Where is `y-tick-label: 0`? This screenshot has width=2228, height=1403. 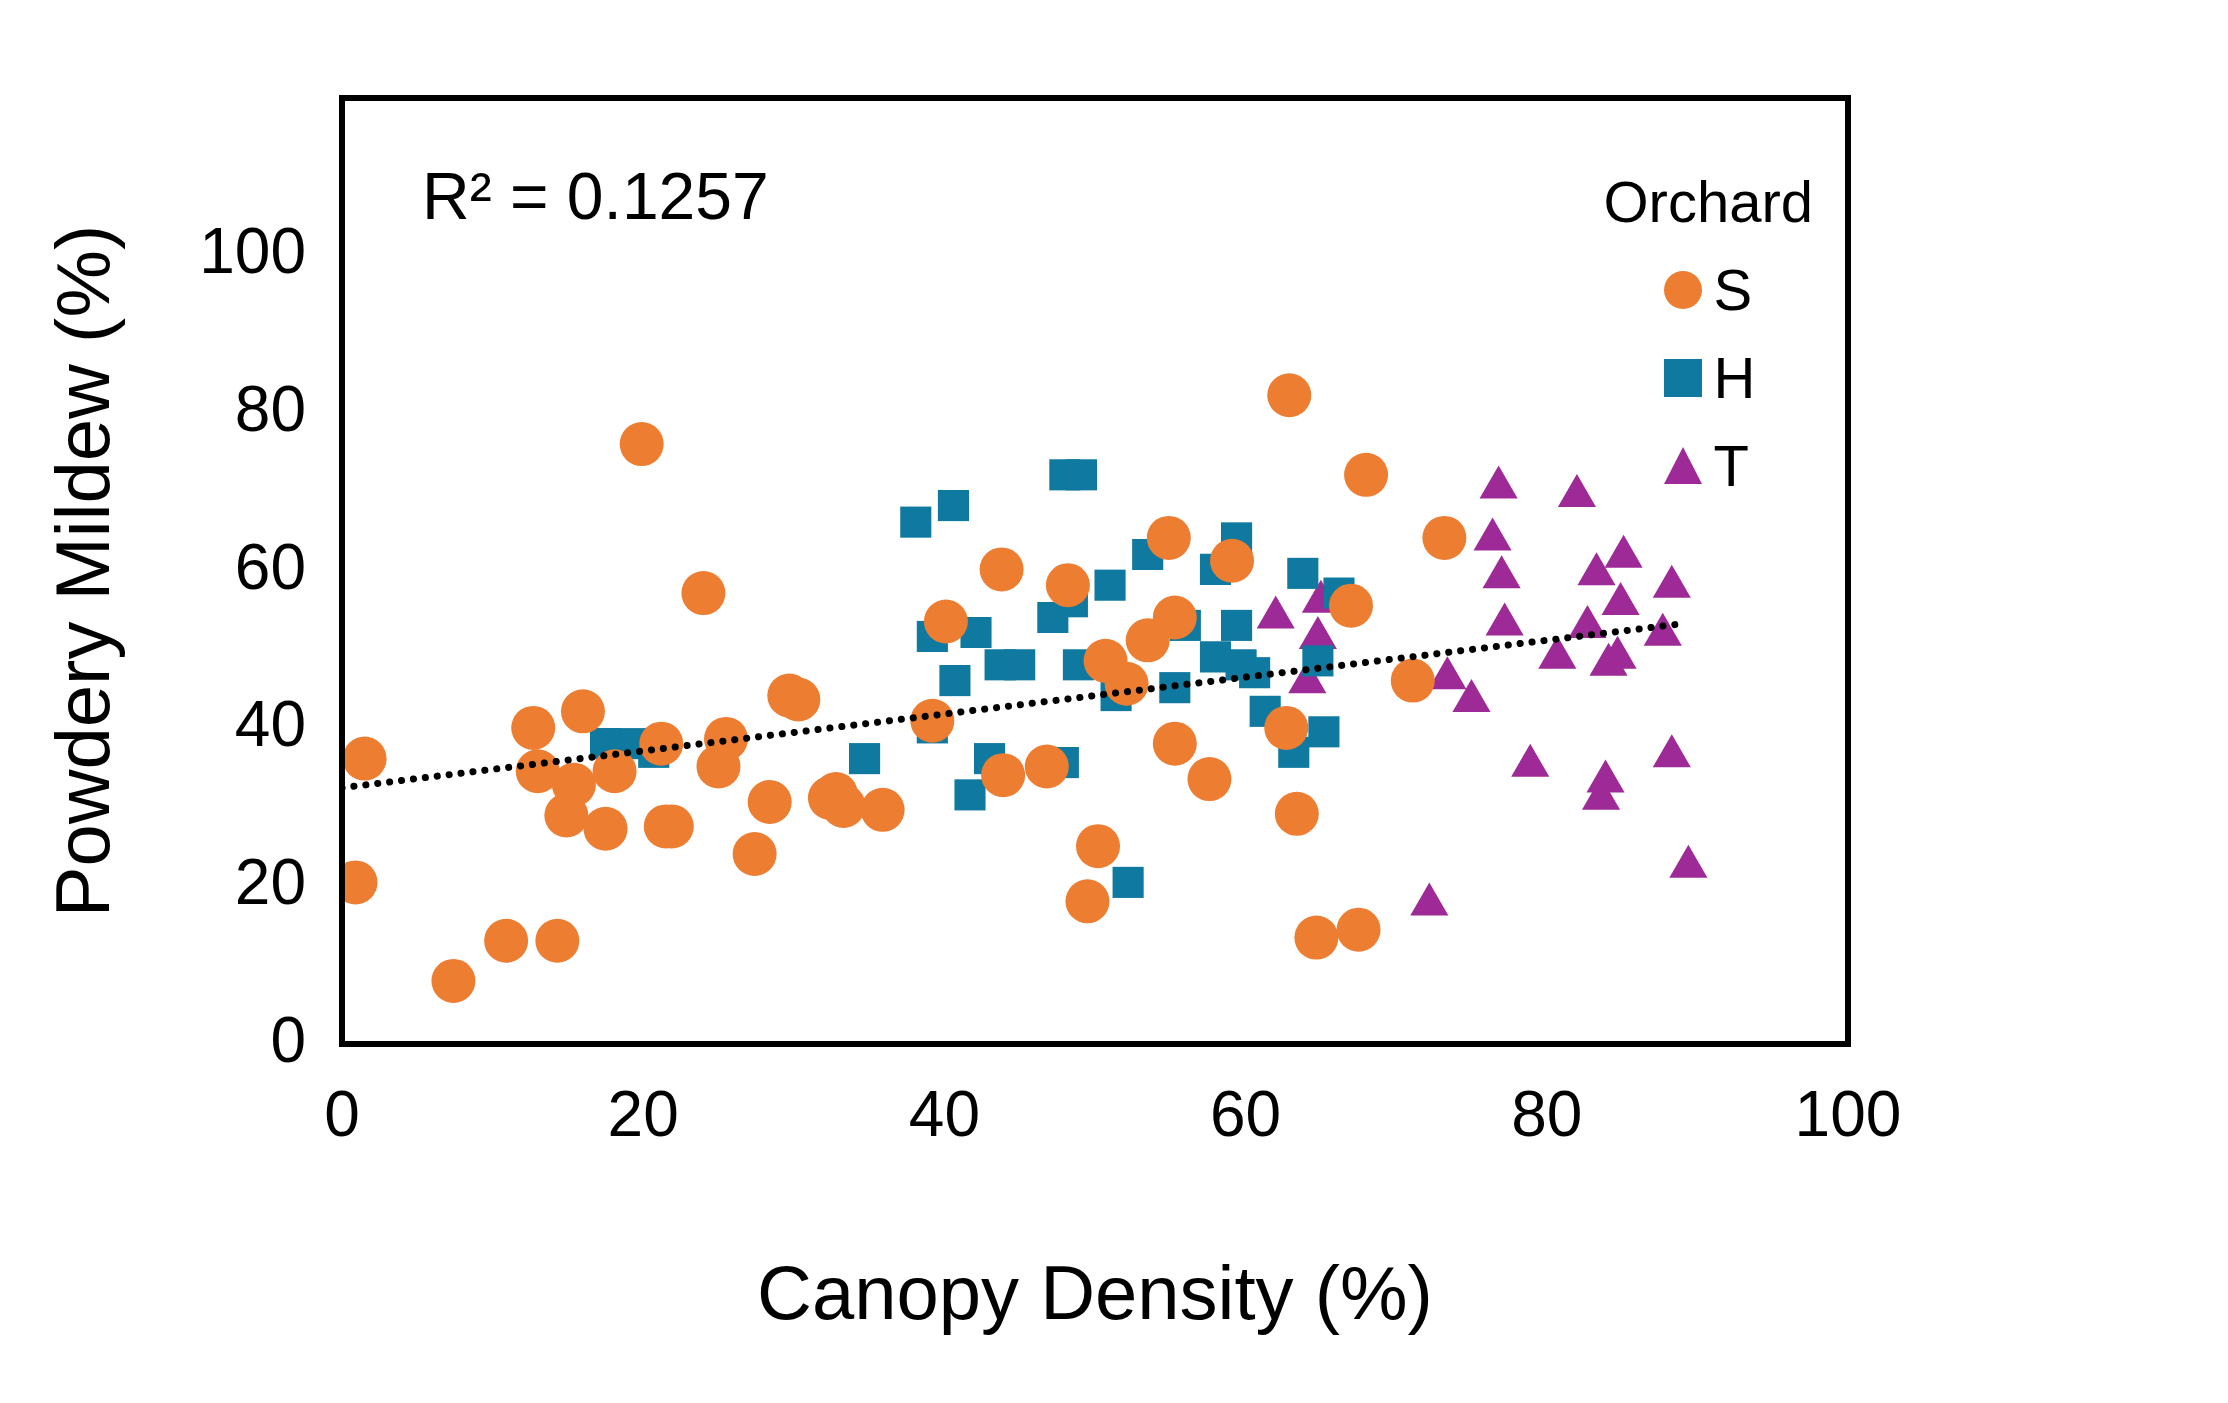
y-tick-label: 0 is located at coordinates (288, 1039).